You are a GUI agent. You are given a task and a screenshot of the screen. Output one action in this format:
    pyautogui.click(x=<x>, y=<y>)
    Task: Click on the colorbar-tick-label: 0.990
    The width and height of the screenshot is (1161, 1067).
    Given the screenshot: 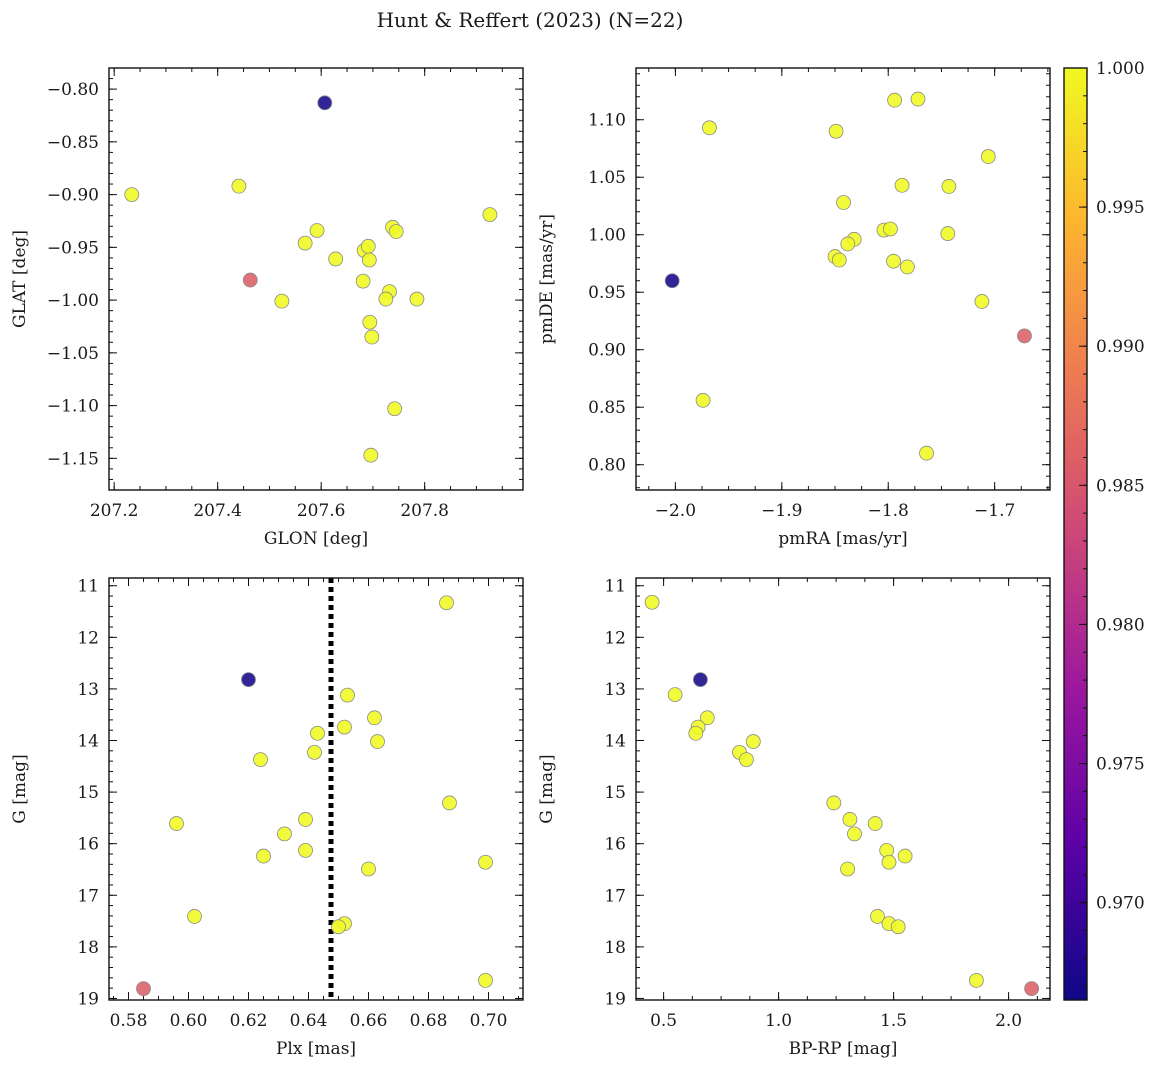 What is the action you would take?
    pyautogui.click(x=1120, y=347)
    